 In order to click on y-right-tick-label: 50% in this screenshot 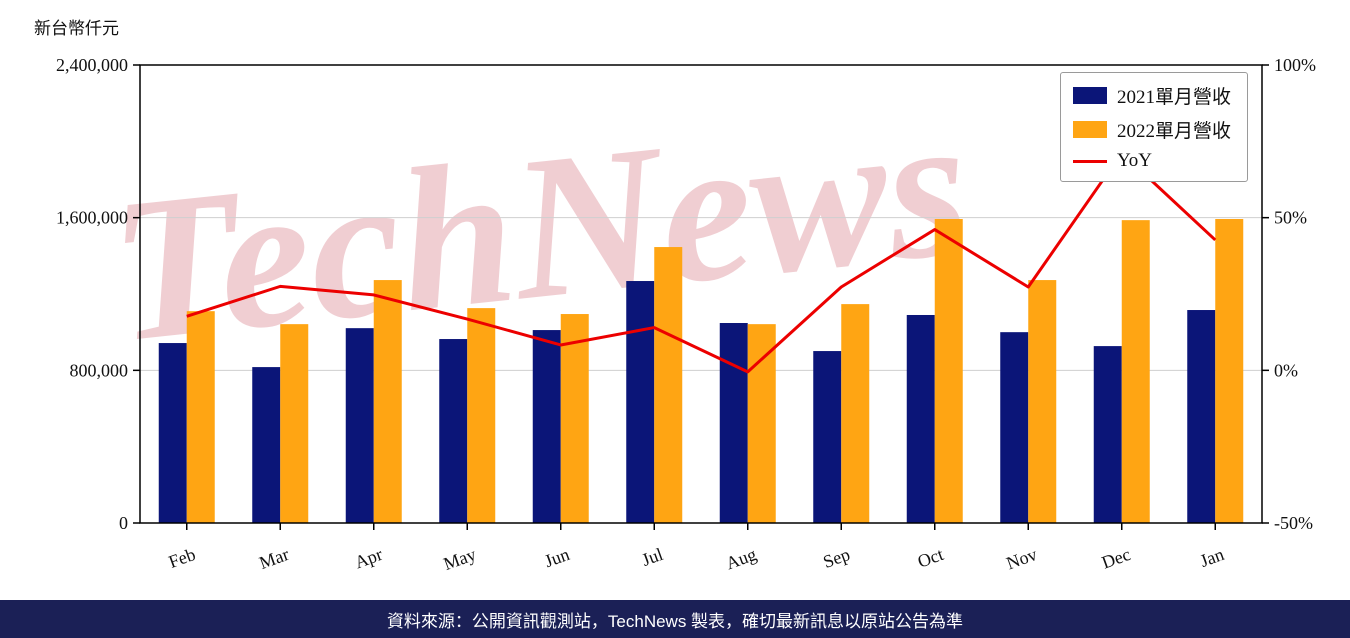, I will do `click(1290, 218)`.